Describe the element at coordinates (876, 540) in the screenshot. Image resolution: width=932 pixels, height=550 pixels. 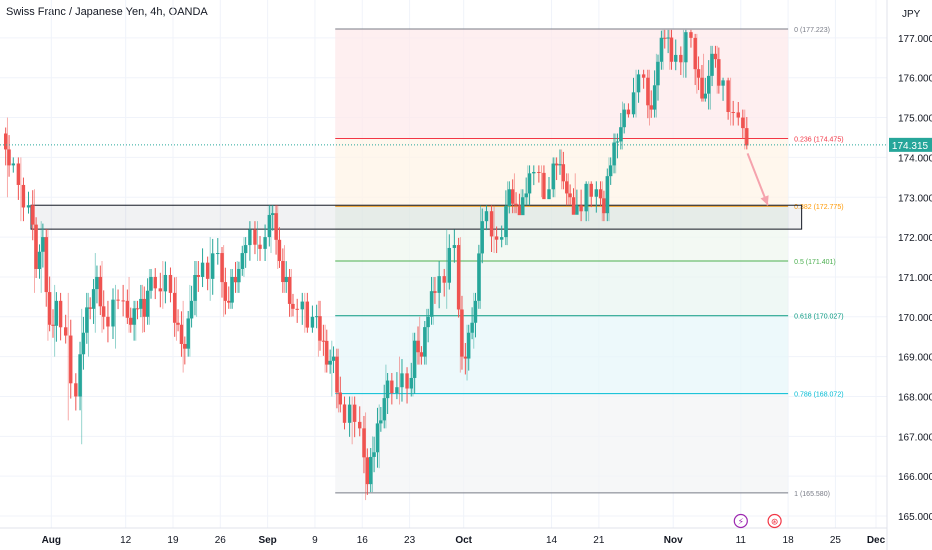
I see `x-tick-label: Dec` at that location.